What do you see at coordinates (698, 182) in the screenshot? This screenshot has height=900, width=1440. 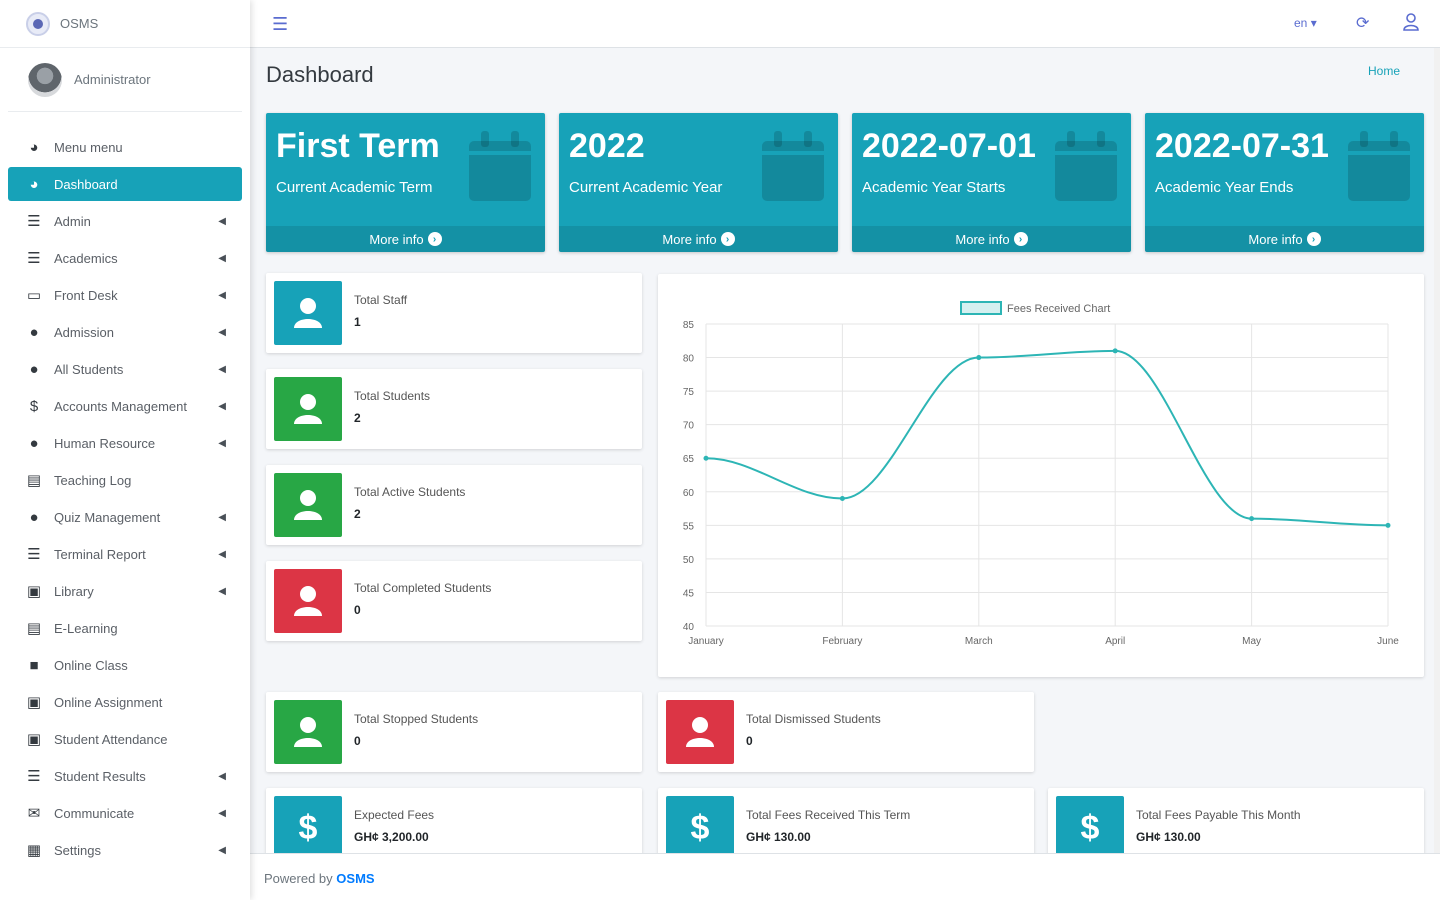 I see `stat-box-2: 2022 Current Academic Year More info ›` at bounding box center [698, 182].